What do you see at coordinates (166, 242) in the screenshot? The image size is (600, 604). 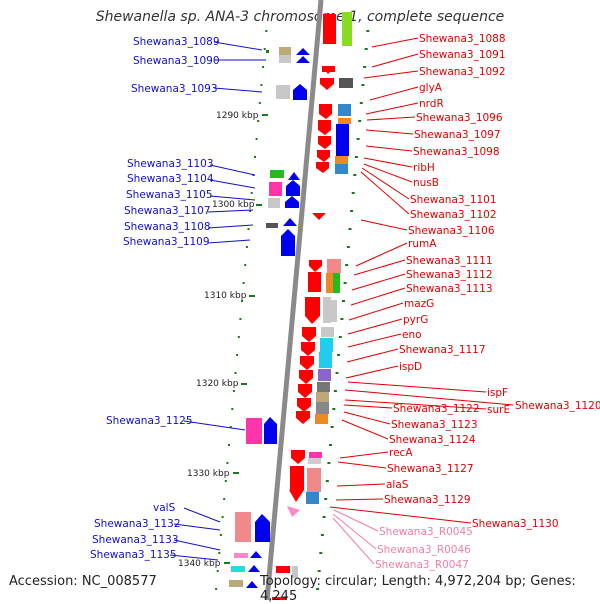 I see `gene-label: Shewana3_1109` at bounding box center [166, 242].